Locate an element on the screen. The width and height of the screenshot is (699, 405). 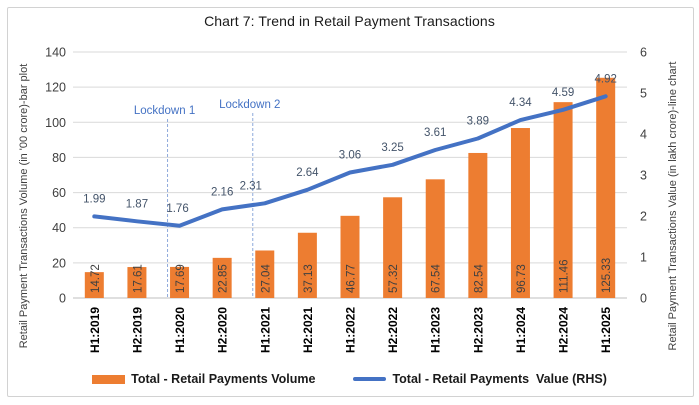
bar-data-label: 17.69 is located at coordinates (181, 278).